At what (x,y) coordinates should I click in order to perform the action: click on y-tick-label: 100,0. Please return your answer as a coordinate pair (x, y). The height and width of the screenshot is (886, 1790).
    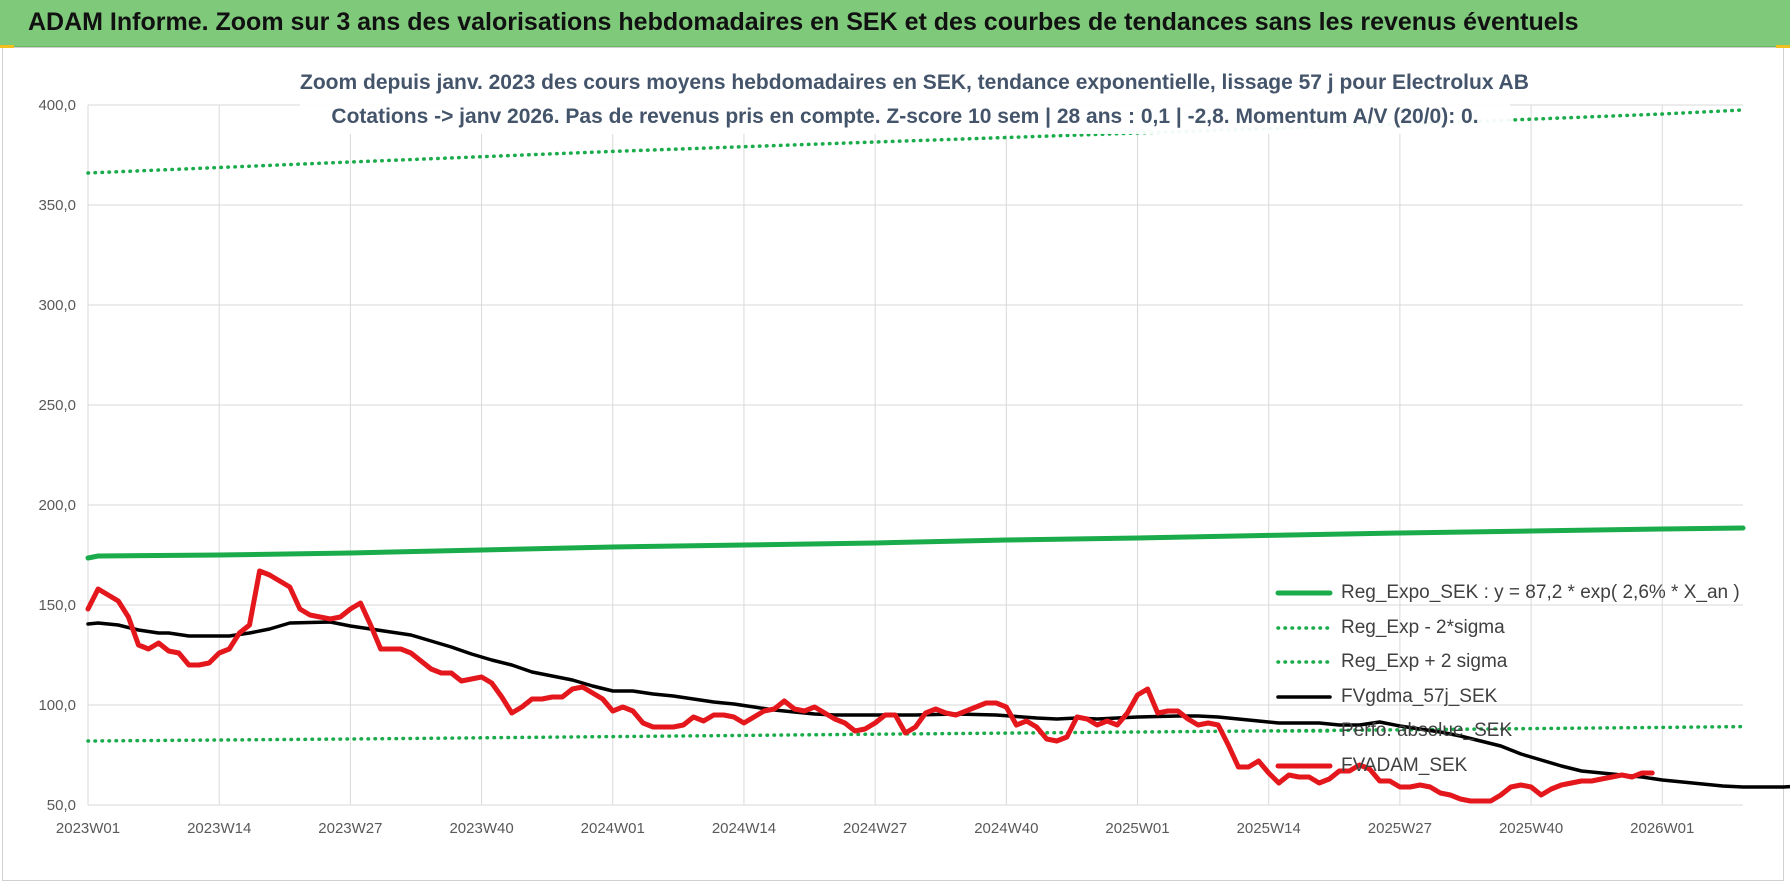
    Looking at the image, I should click on (57, 705).